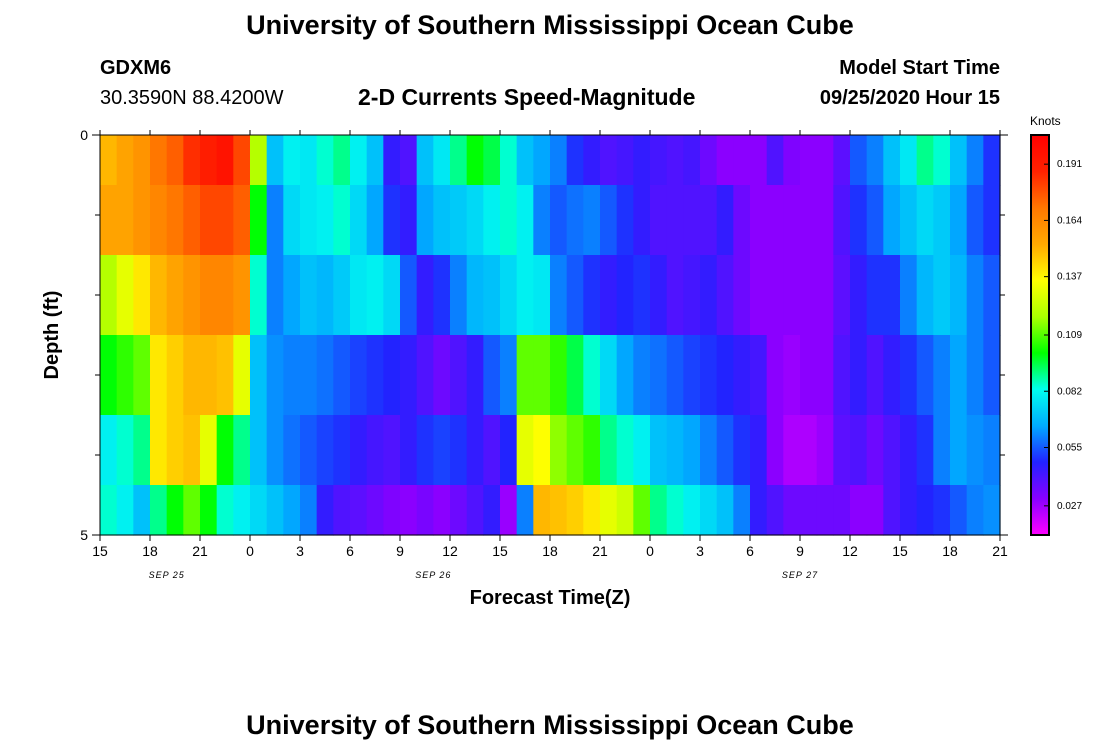 The image size is (1100, 750). Describe the element at coordinates (192, 98) in the screenshot. I see `station-coords: 30.3590N 88.4200W` at that location.